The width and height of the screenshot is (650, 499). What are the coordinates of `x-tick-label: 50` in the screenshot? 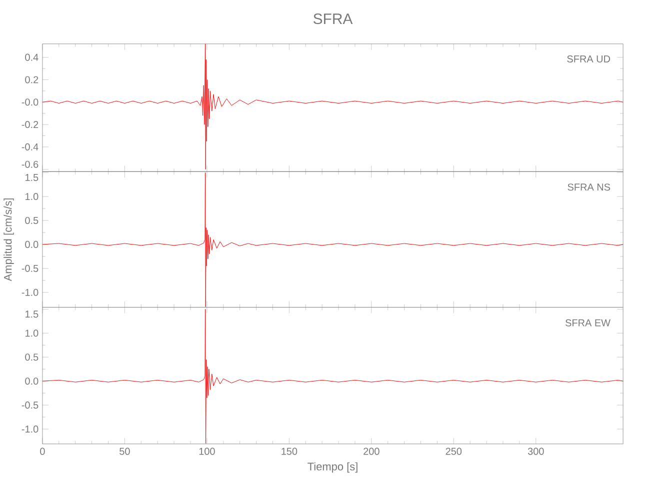 It's located at (125, 451).